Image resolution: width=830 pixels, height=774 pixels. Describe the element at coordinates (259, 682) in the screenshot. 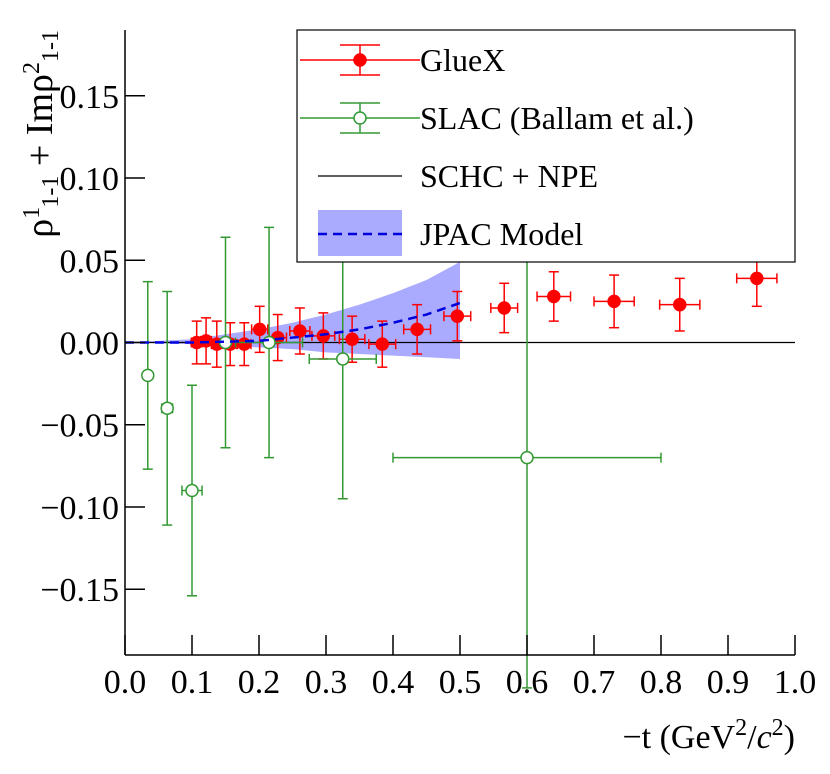

I see `x-tick-label: 0.2` at that location.